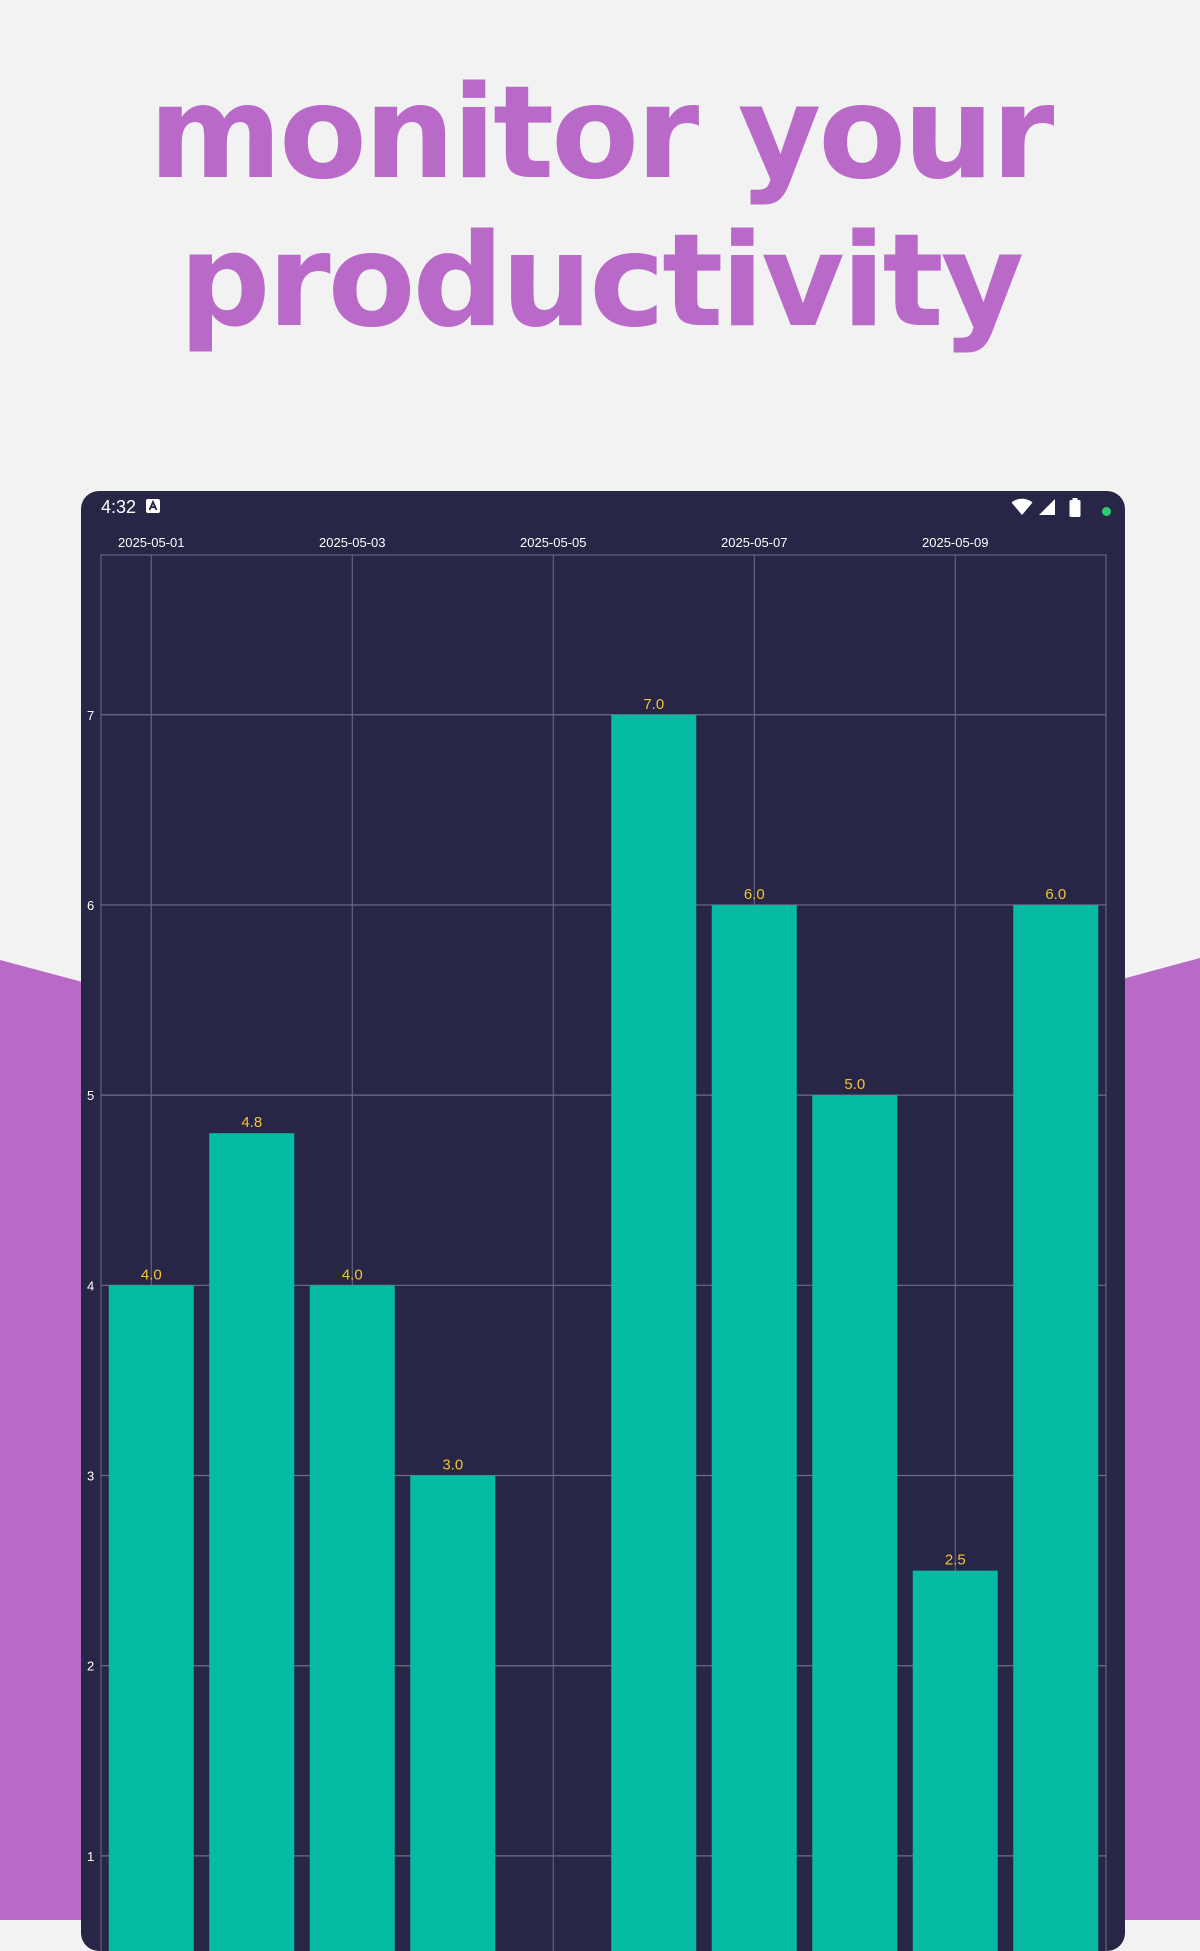 Image resolution: width=1200 pixels, height=1951 pixels. What do you see at coordinates (754, 542) in the screenshot?
I see `x-tick-label: 2025-05-07` at bounding box center [754, 542].